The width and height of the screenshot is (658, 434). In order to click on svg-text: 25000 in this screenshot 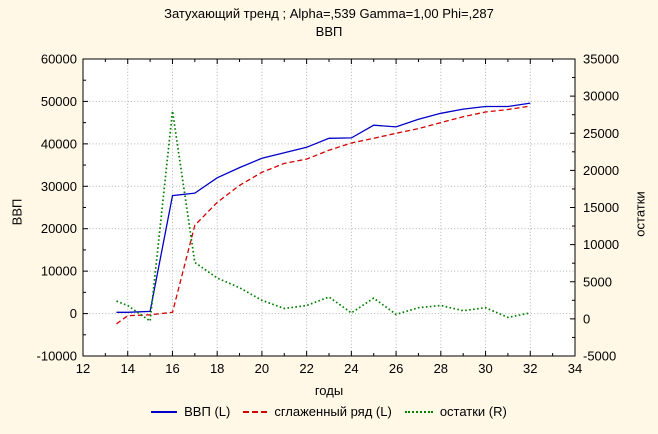, I will do `click(601, 133)`.